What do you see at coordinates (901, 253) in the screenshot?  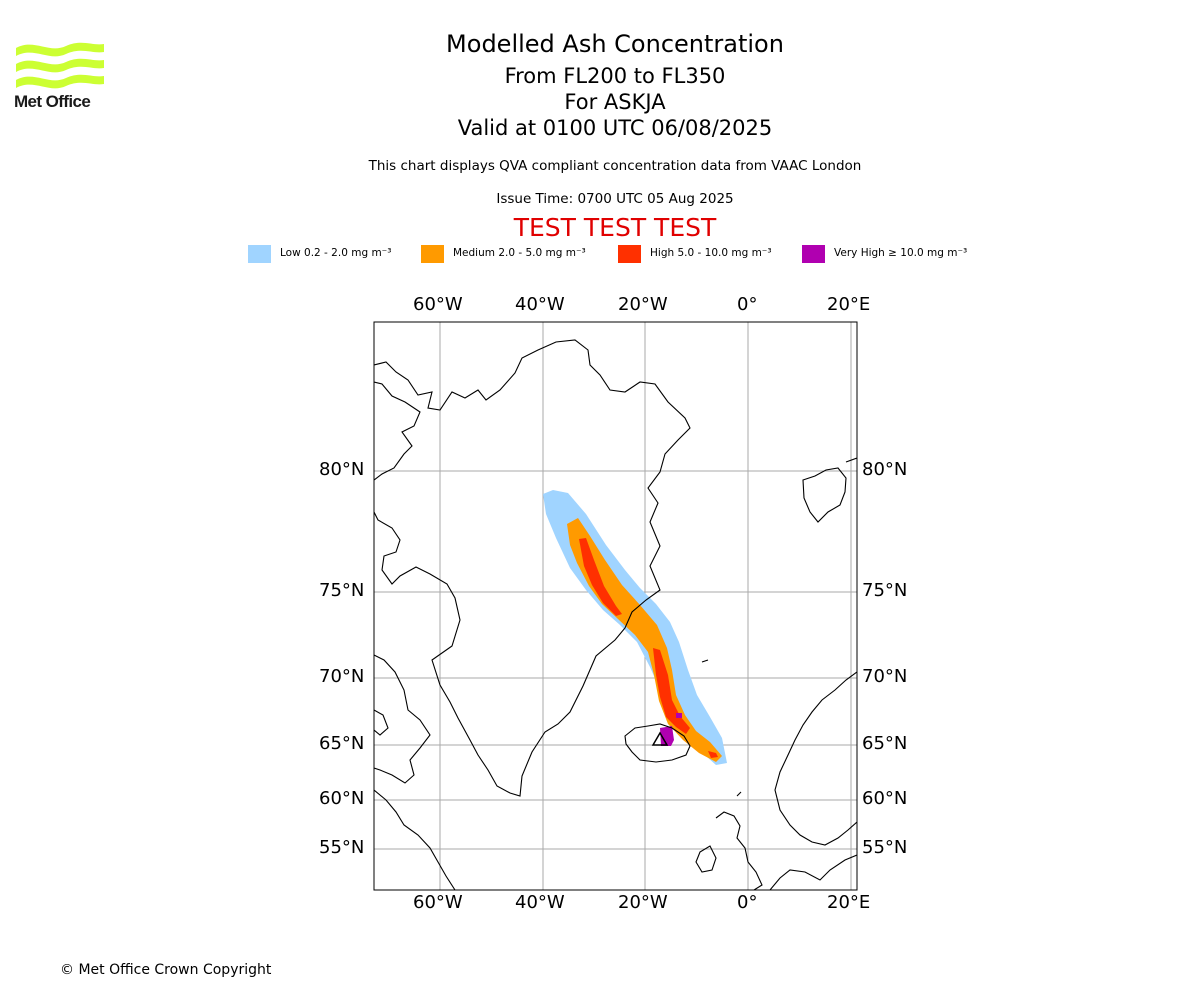 I see `legend-label-very-high: Very High ≥ 10.0 mg m⁻³` at bounding box center [901, 253].